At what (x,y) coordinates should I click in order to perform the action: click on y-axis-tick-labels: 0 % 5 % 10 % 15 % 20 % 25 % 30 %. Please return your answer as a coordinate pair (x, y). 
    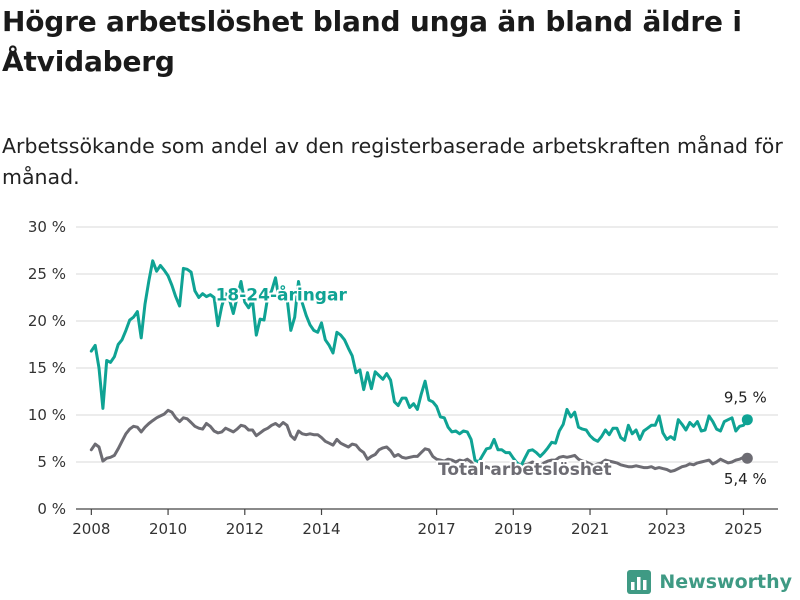
    Looking at the image, I should click on (47, 368).